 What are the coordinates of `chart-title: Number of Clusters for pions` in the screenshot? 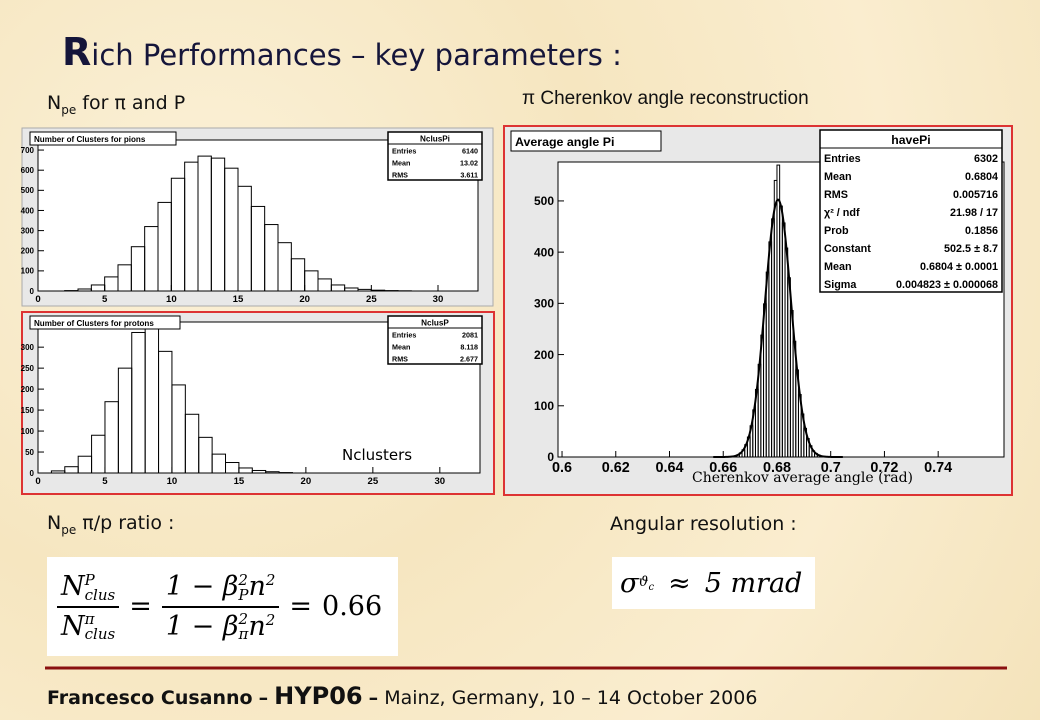 It's located at (90, 139).